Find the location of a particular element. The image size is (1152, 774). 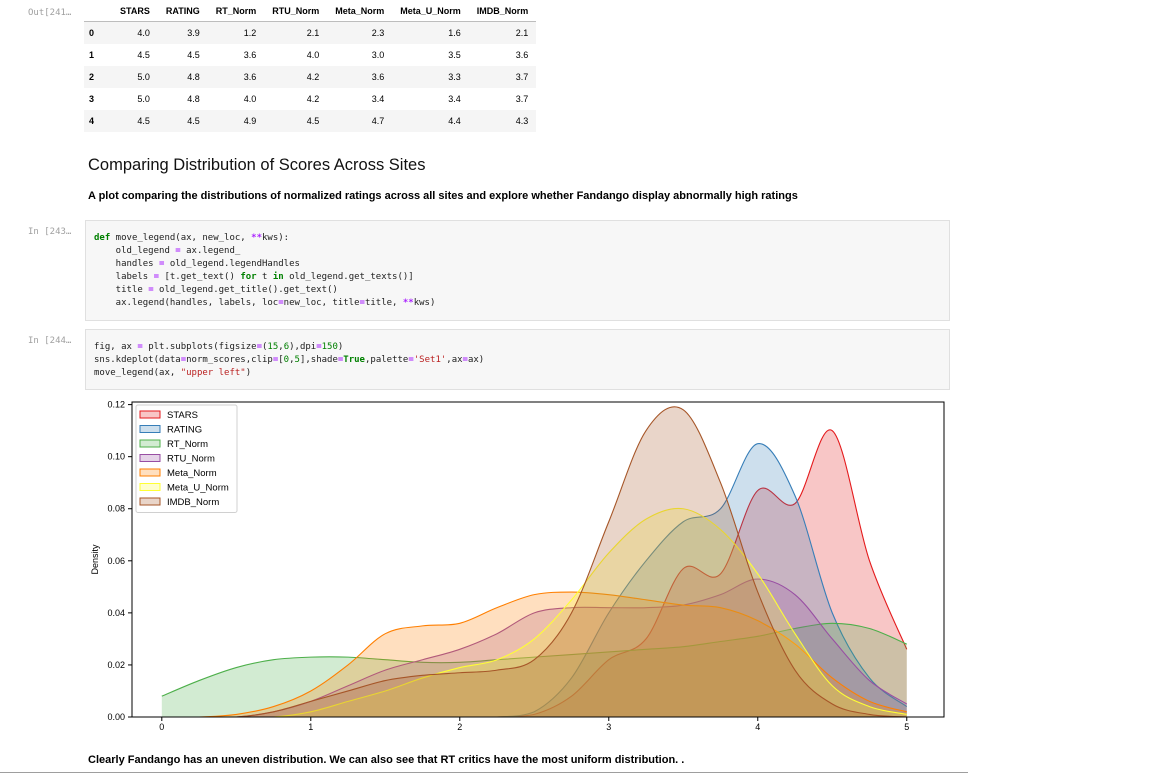

y-tick-label: 0.08 is located at coordinates (116, 509).